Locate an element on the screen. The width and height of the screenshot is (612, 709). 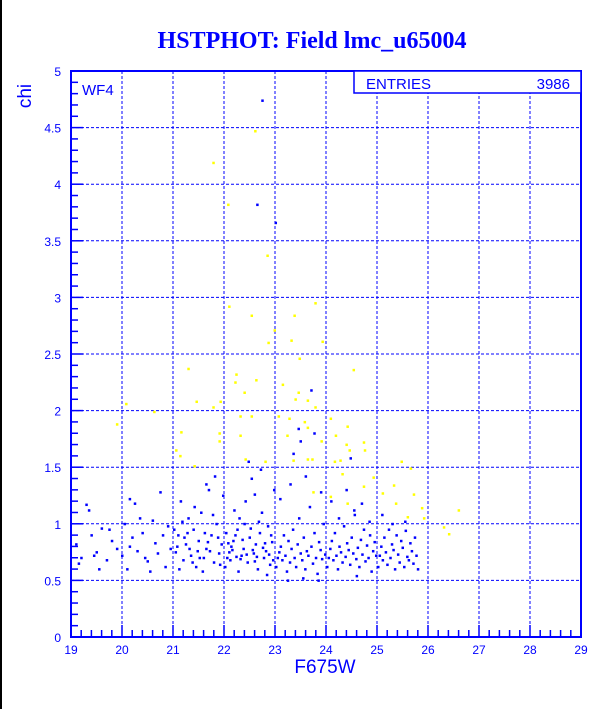
x-tick-label: 21 is located at coordinates (173, 650).